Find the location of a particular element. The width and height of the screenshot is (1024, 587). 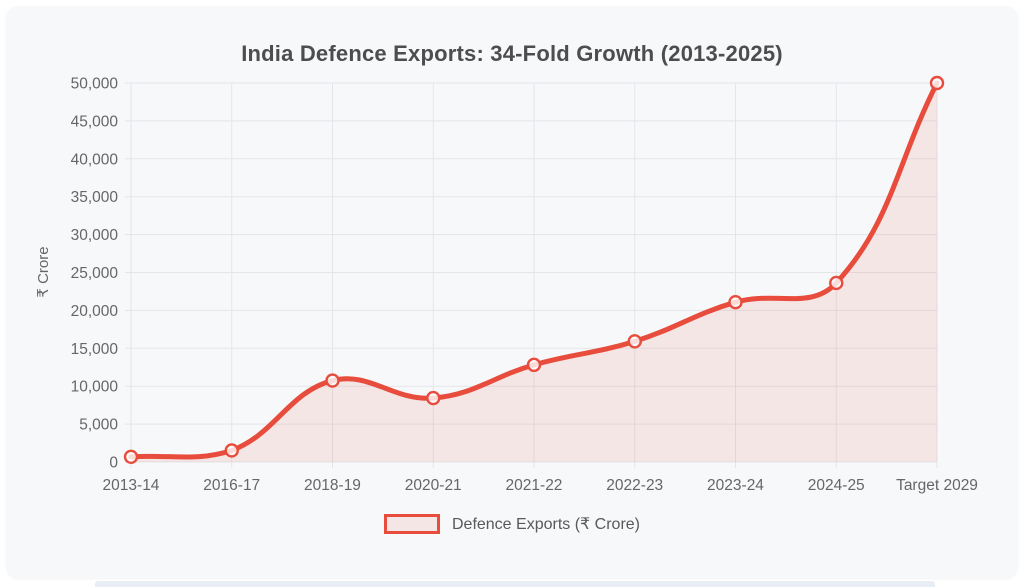

x-tick-label: 2013-14 is located at coordinates (131, 485).